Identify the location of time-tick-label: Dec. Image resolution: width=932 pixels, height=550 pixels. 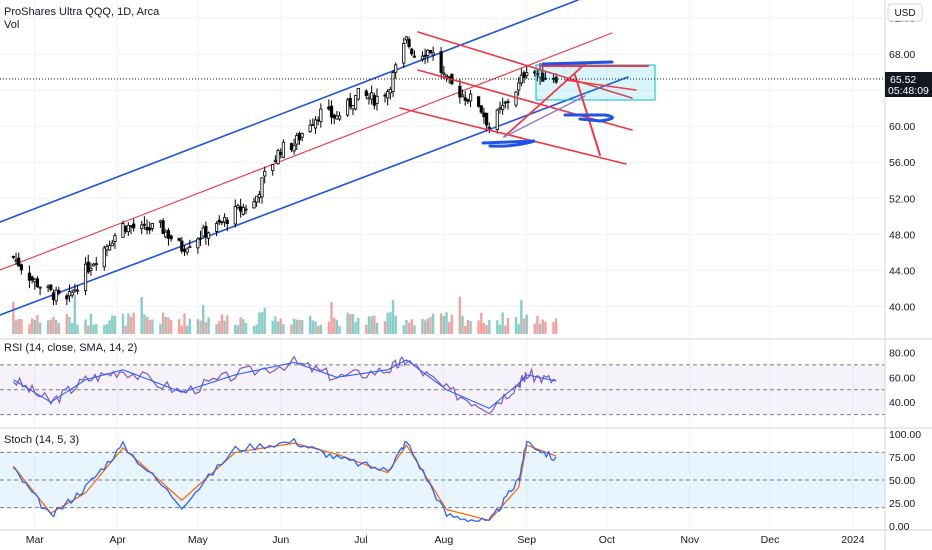
(770, 540).